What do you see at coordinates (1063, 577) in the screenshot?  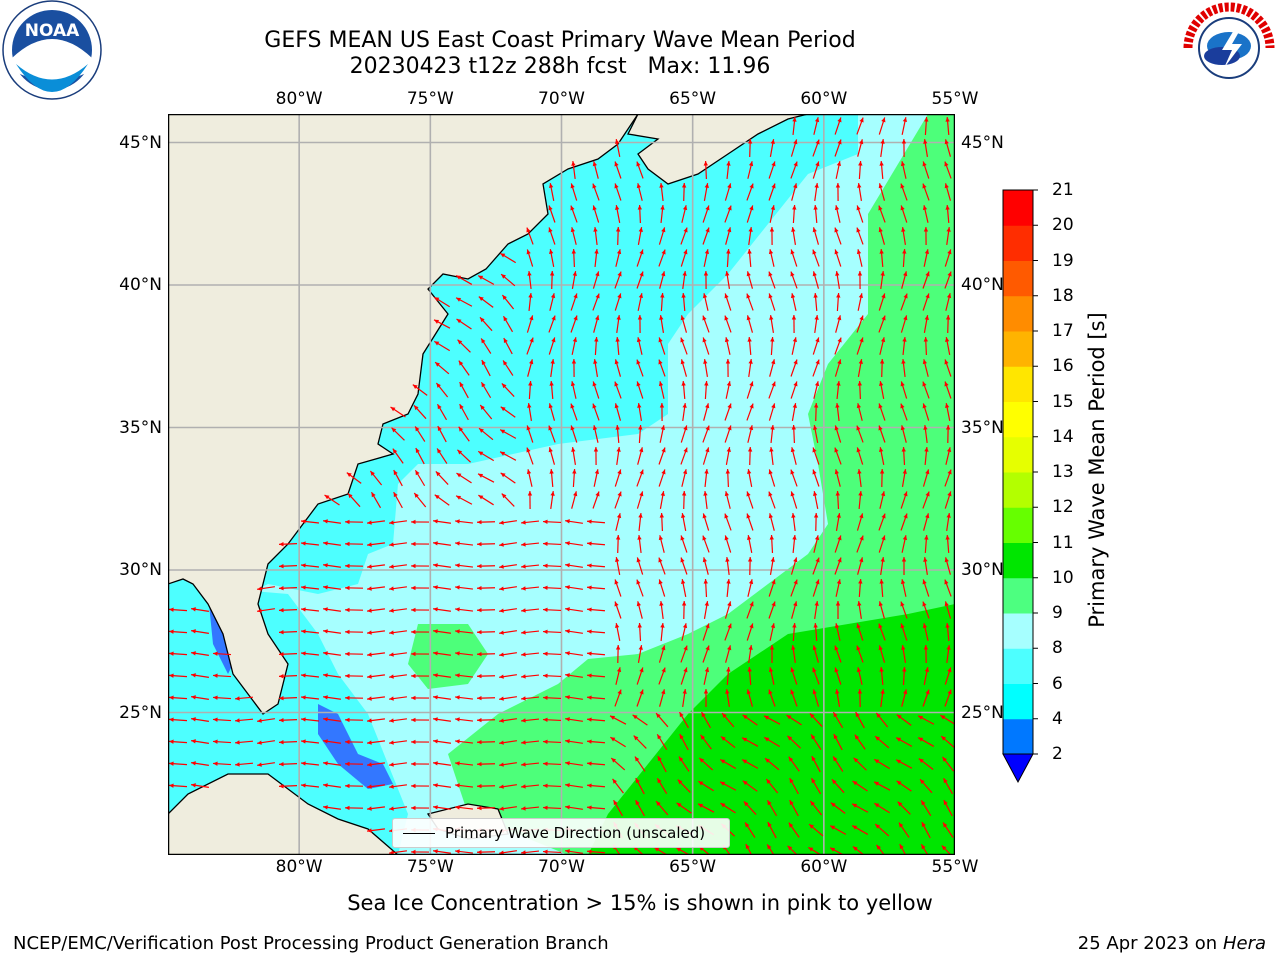 I see `colorbar-tick-label: 10` at bounding box center [1063, 577].